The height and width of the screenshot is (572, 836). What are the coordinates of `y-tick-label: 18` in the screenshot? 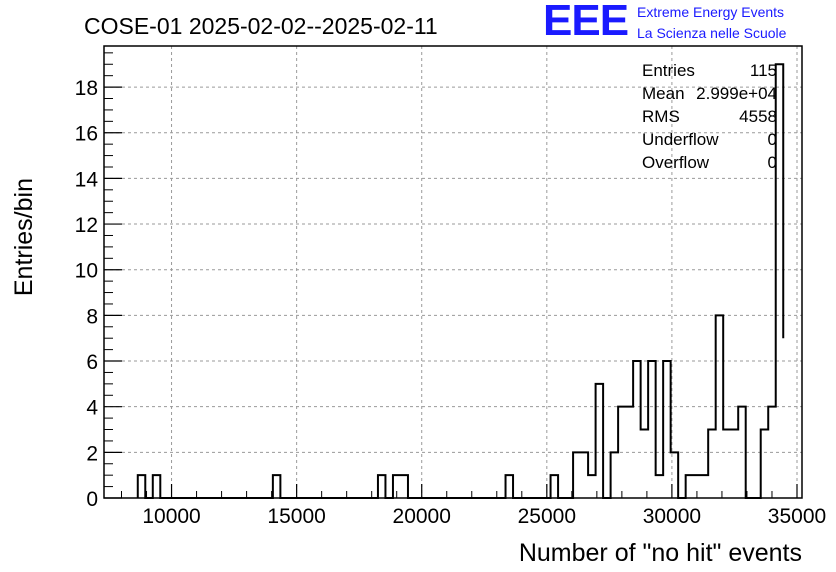 It's located at (86, 88).